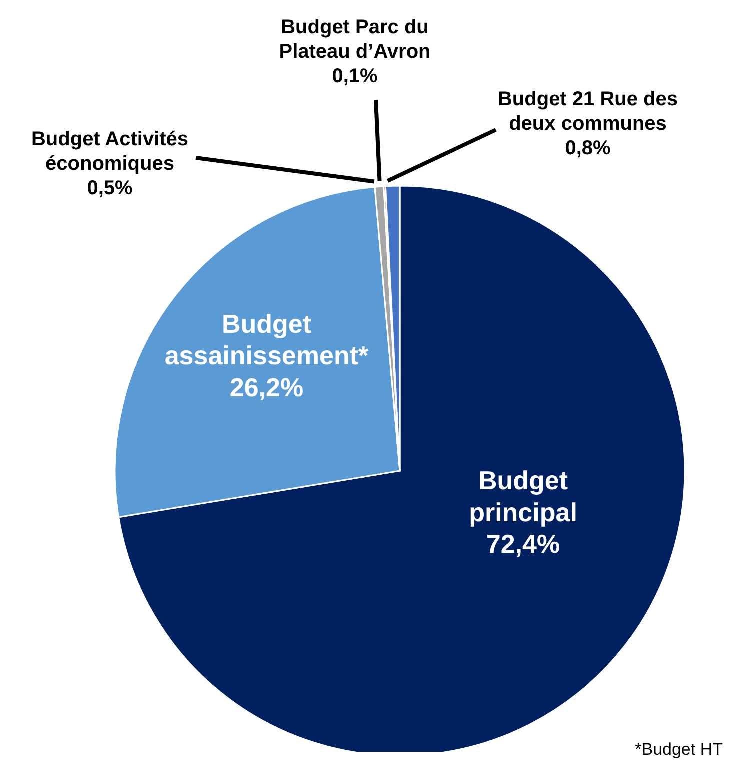  I want to click on data-label: 0,1%, so click(355, 76).